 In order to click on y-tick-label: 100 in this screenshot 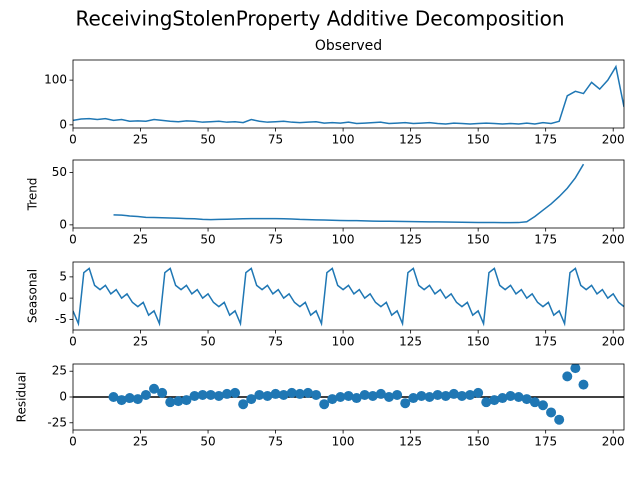, I will do `click(55, 80)`.